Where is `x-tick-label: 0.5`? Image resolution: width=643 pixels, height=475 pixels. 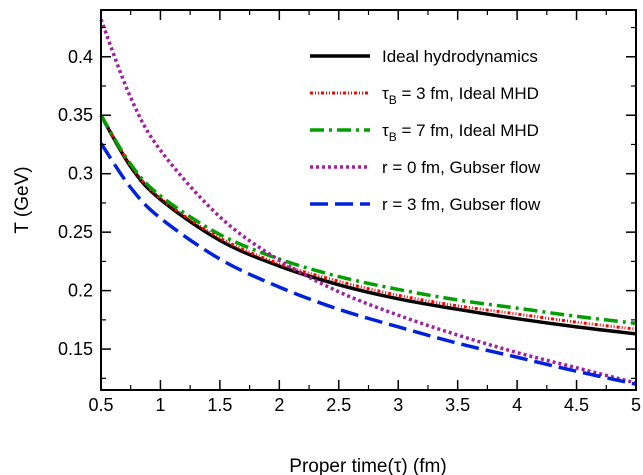 x-tick-label: 0.5 is located at coordinates (100, 405).